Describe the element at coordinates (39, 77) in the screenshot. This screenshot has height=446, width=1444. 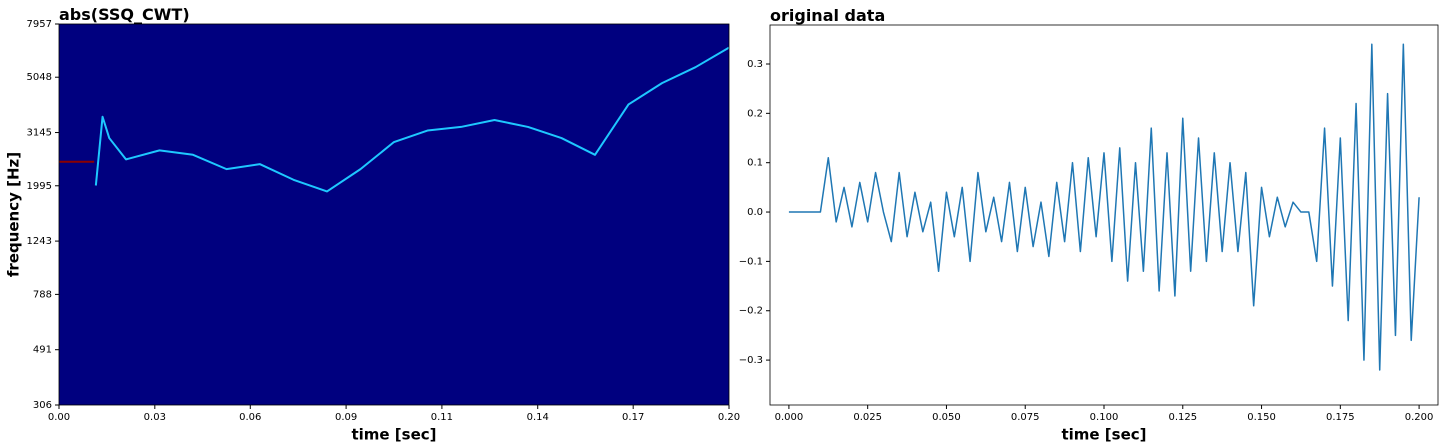
I see `y-tick-label: 5048` at that location.